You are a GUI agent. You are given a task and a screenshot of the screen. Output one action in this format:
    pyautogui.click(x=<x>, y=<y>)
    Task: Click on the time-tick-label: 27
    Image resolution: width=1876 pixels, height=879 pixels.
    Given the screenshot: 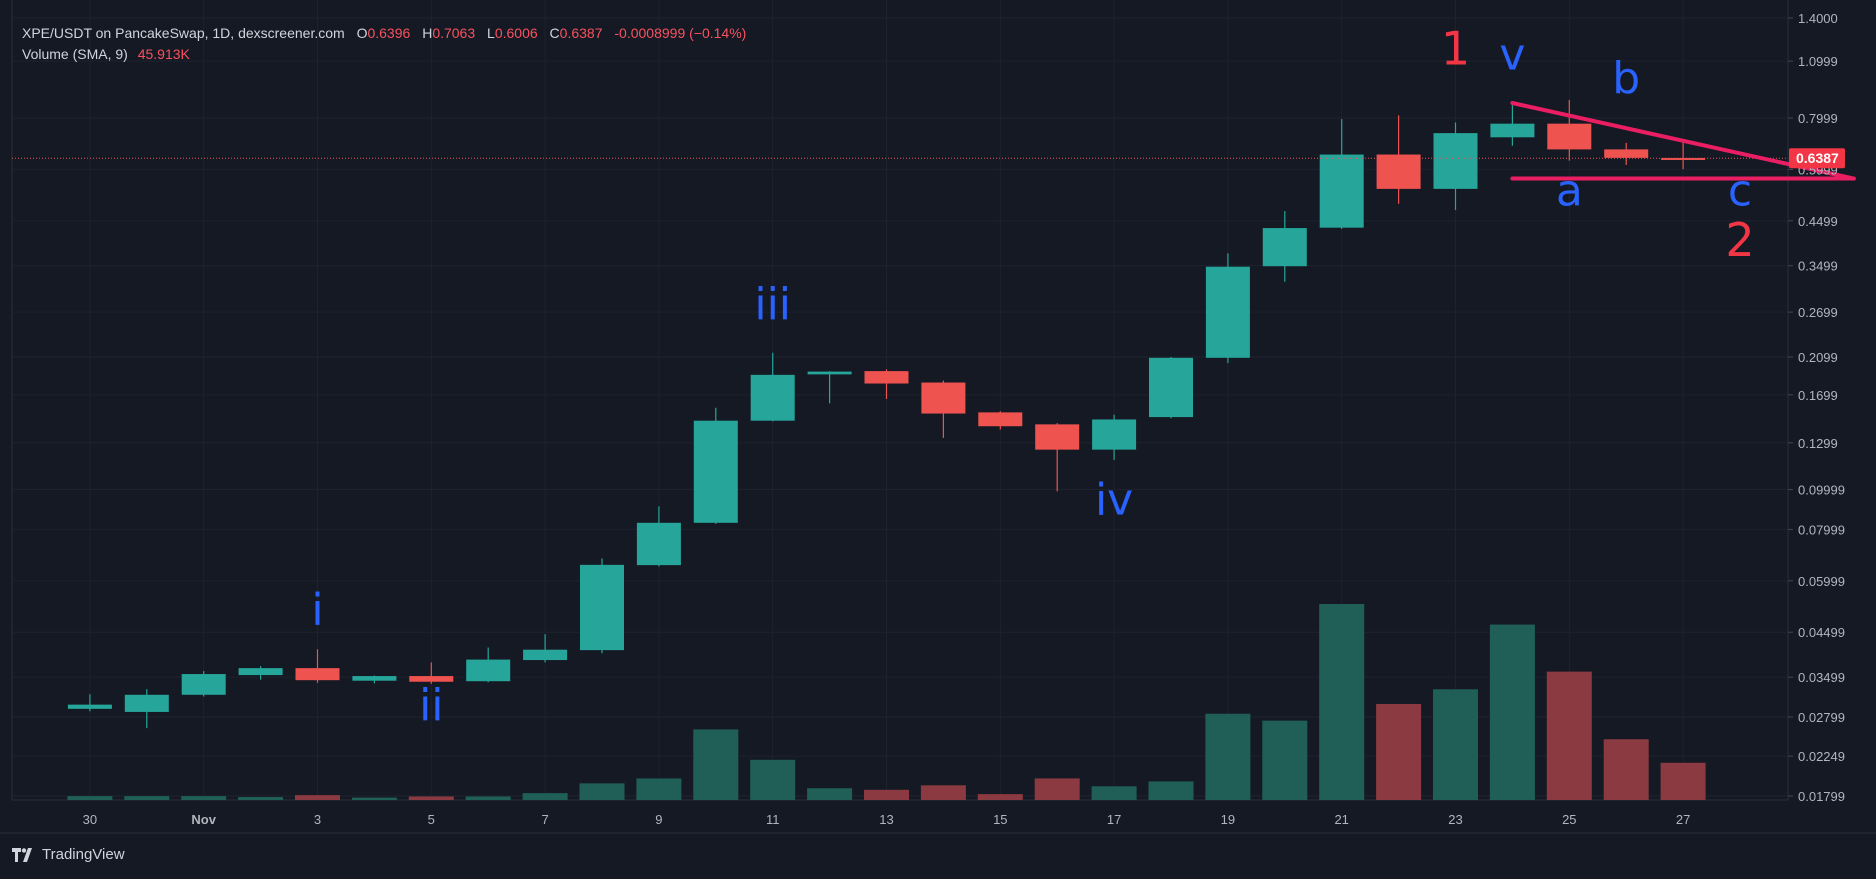 What is the action you would take?
    pyautogui.click(x=1683, y=819)
    